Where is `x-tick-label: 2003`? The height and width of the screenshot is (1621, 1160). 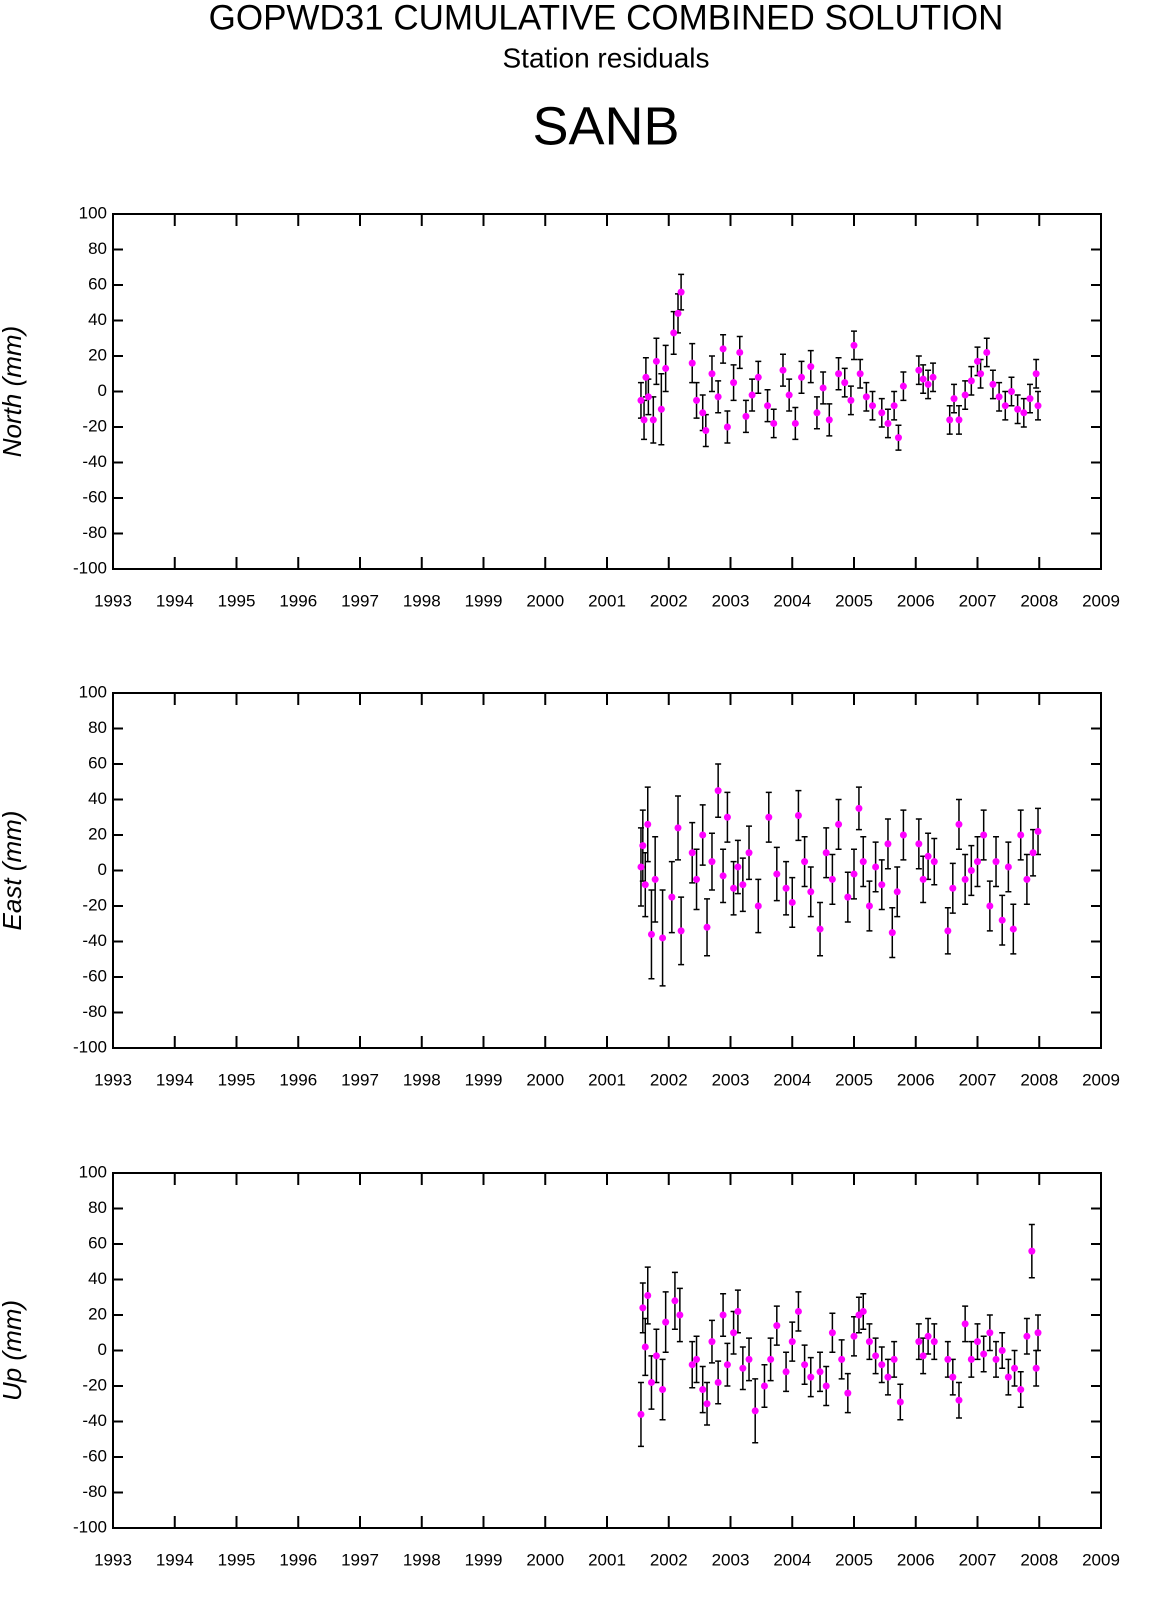
x-tick-label: 2003 is located at coordinates (731, 1079).